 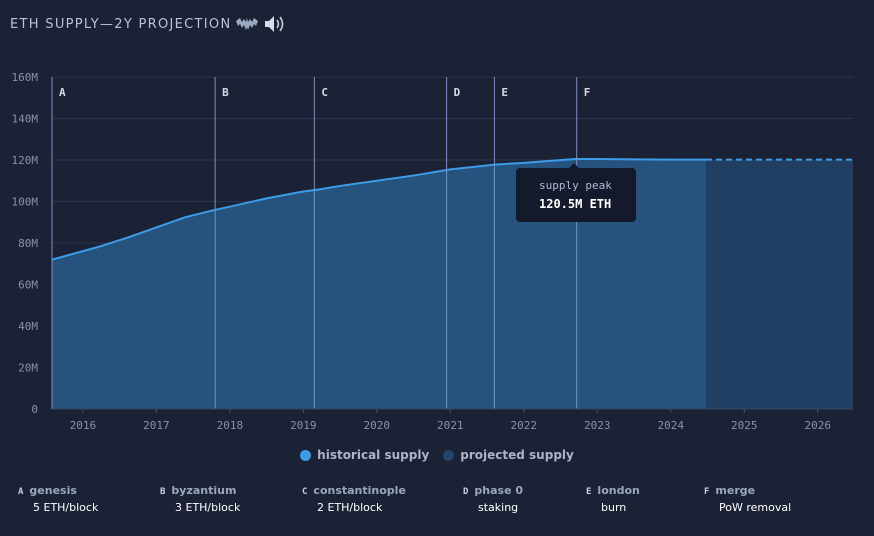 What do you see at coordinates (28, 243) in the screenshot?
I see `y-tick-label: 80M` at bounding box center [28, 243].